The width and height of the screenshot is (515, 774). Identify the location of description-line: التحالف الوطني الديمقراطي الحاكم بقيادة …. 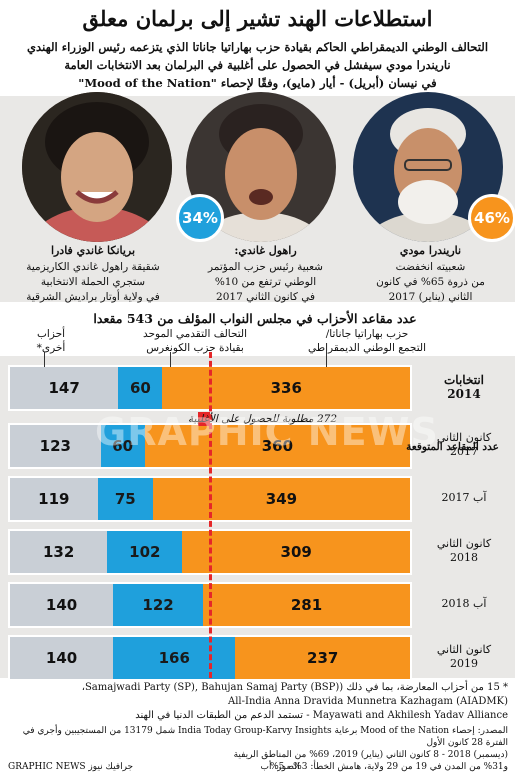
(257, 47).